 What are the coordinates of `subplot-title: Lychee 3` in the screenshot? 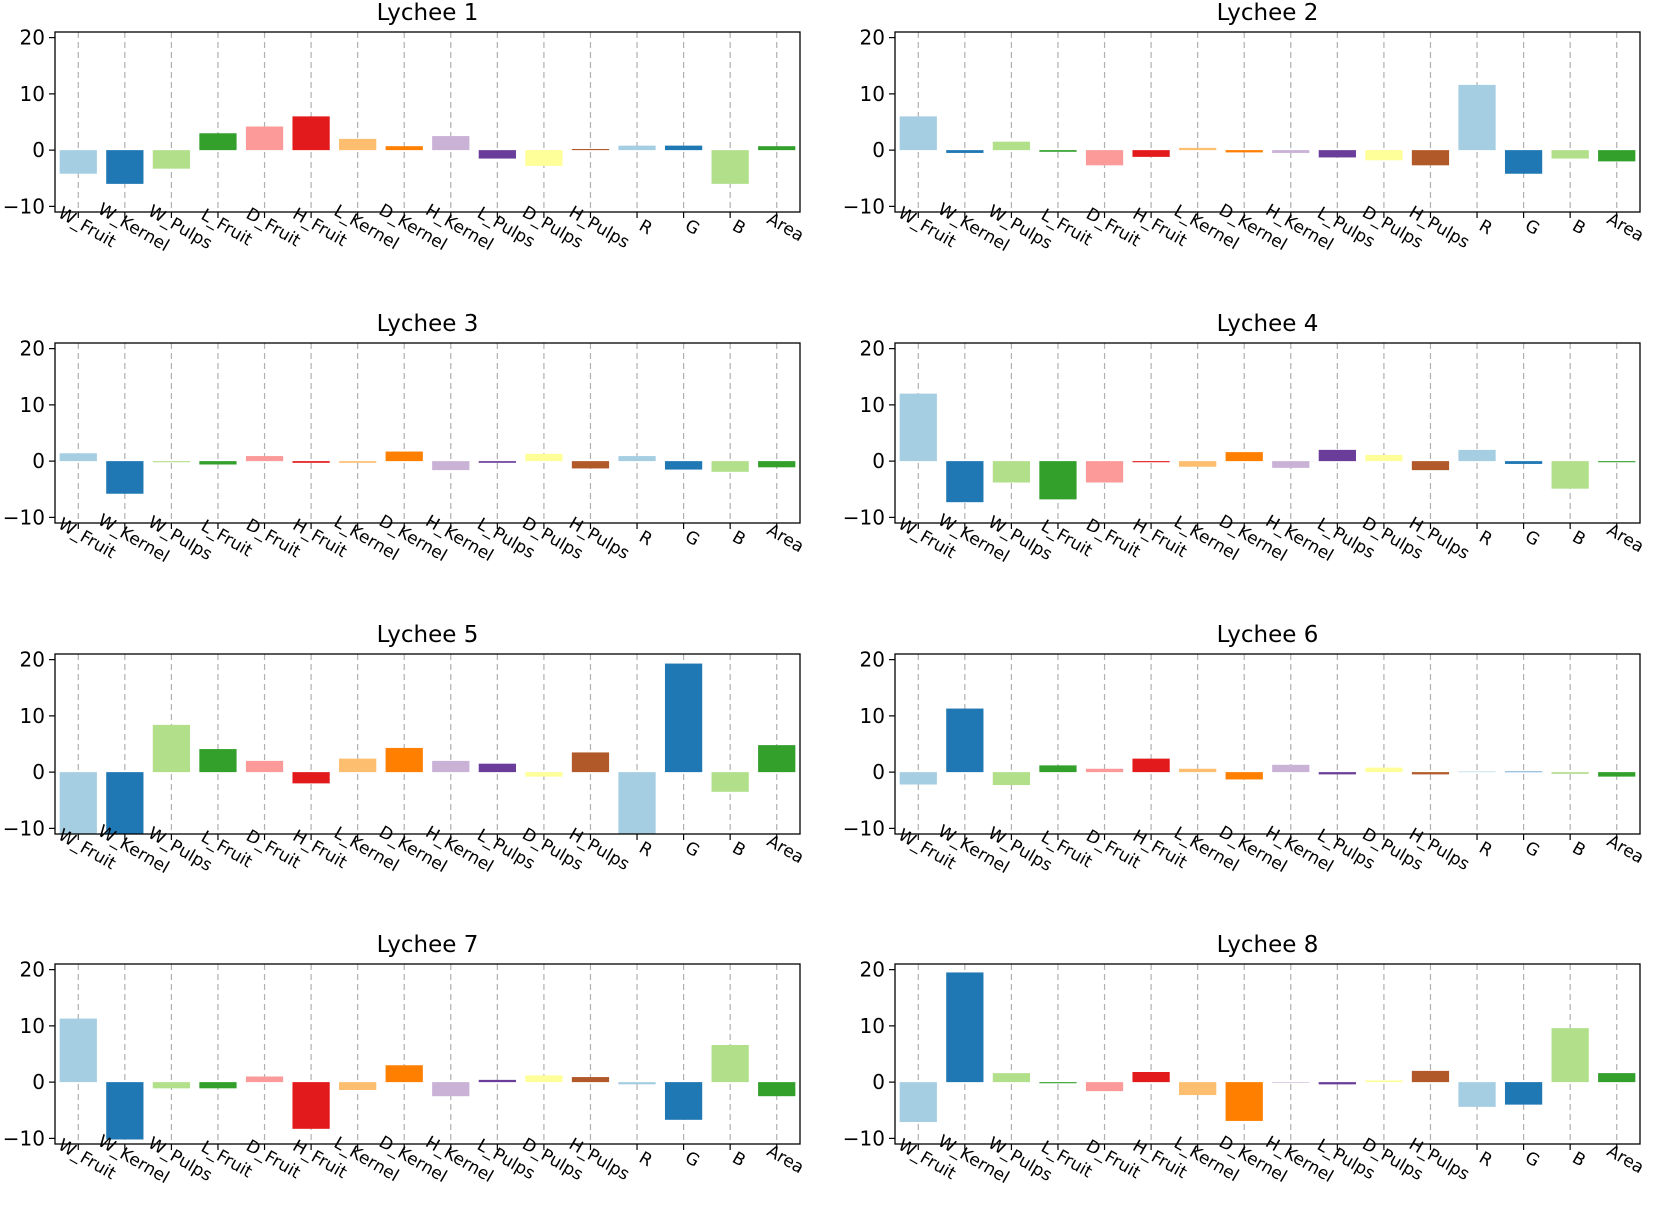 It's located at (428, 324).